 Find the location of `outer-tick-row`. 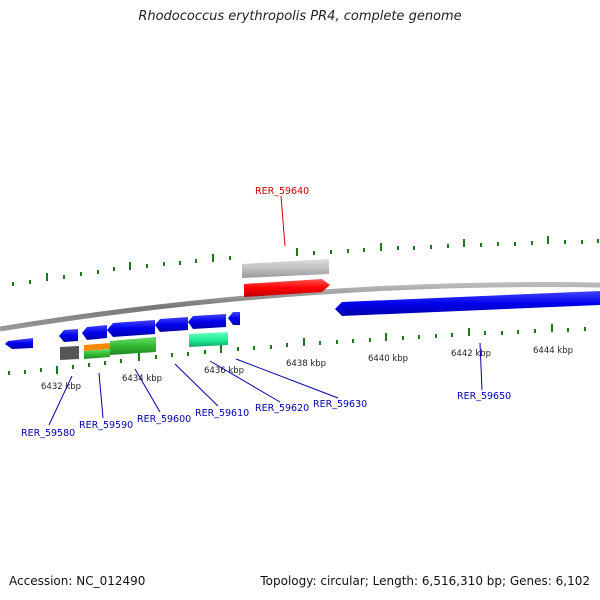

outer-tick-row is located at coordinates (305, 261).